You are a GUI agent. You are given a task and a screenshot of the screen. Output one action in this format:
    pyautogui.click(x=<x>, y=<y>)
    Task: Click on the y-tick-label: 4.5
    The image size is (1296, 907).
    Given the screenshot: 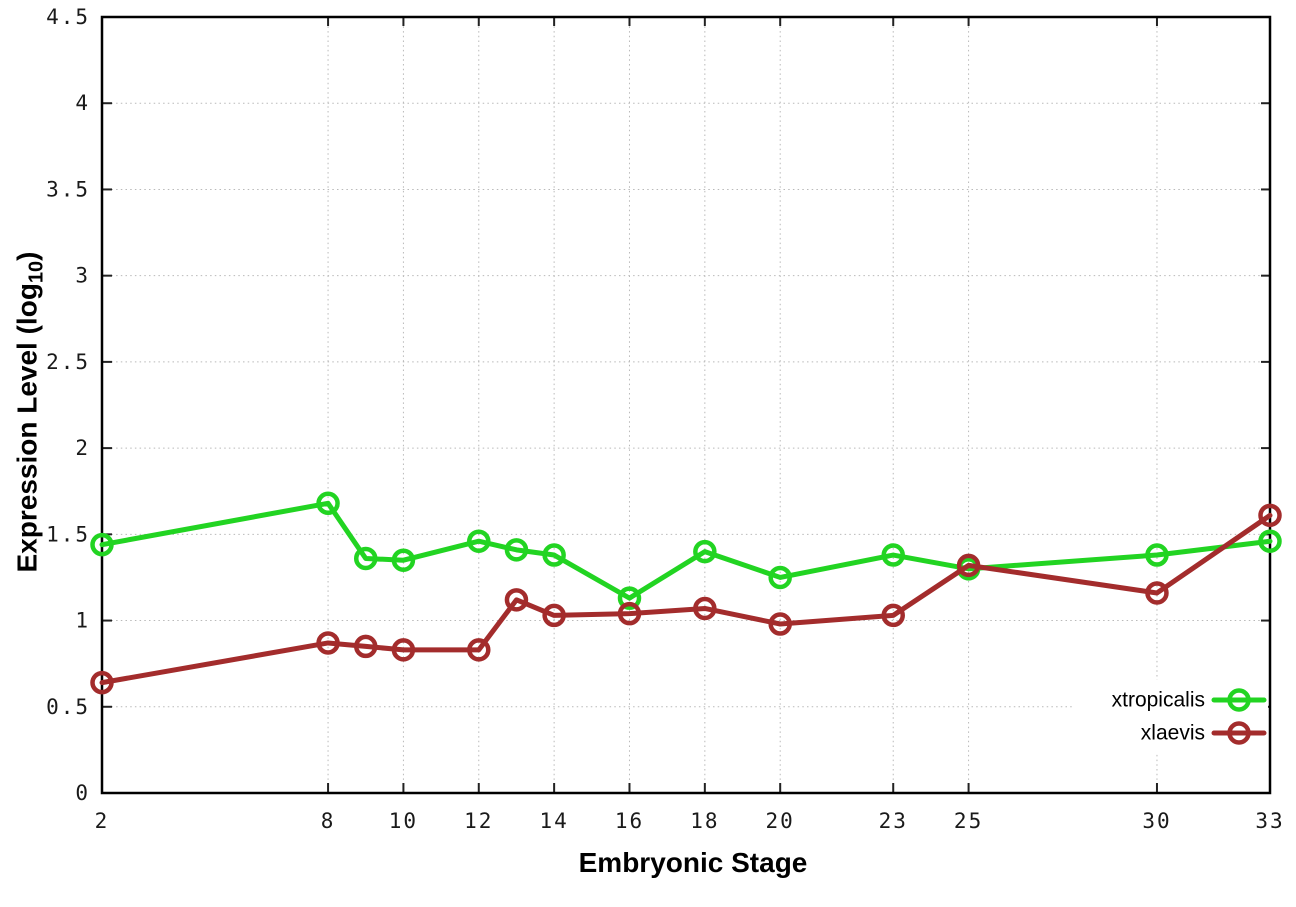 What is the action you would take?
    pyautogui.click(x=68, y=17)
    